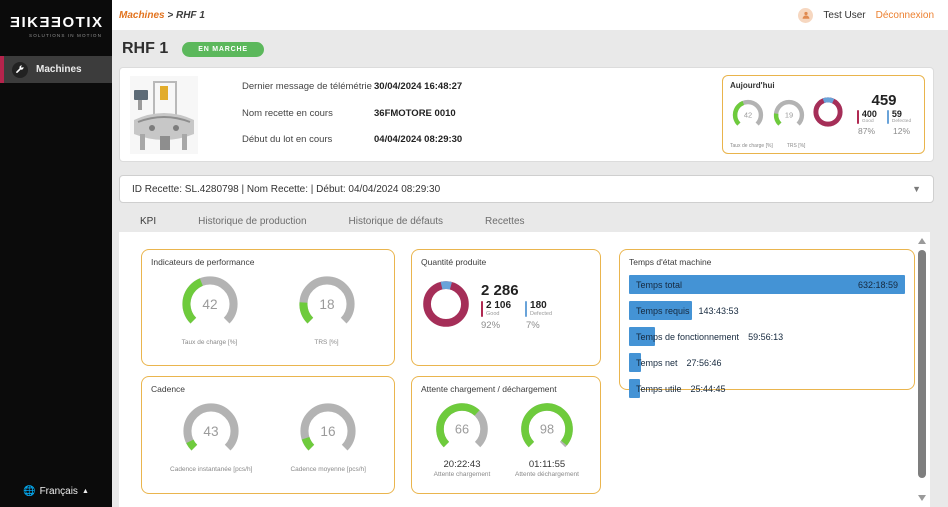 Image resolution: width=948 pixels, height=507 pixels. What do you see at coordinates (168, 389) in the screenshot?
I see `panel-title: Cadence` at bounding box center [168, 389].